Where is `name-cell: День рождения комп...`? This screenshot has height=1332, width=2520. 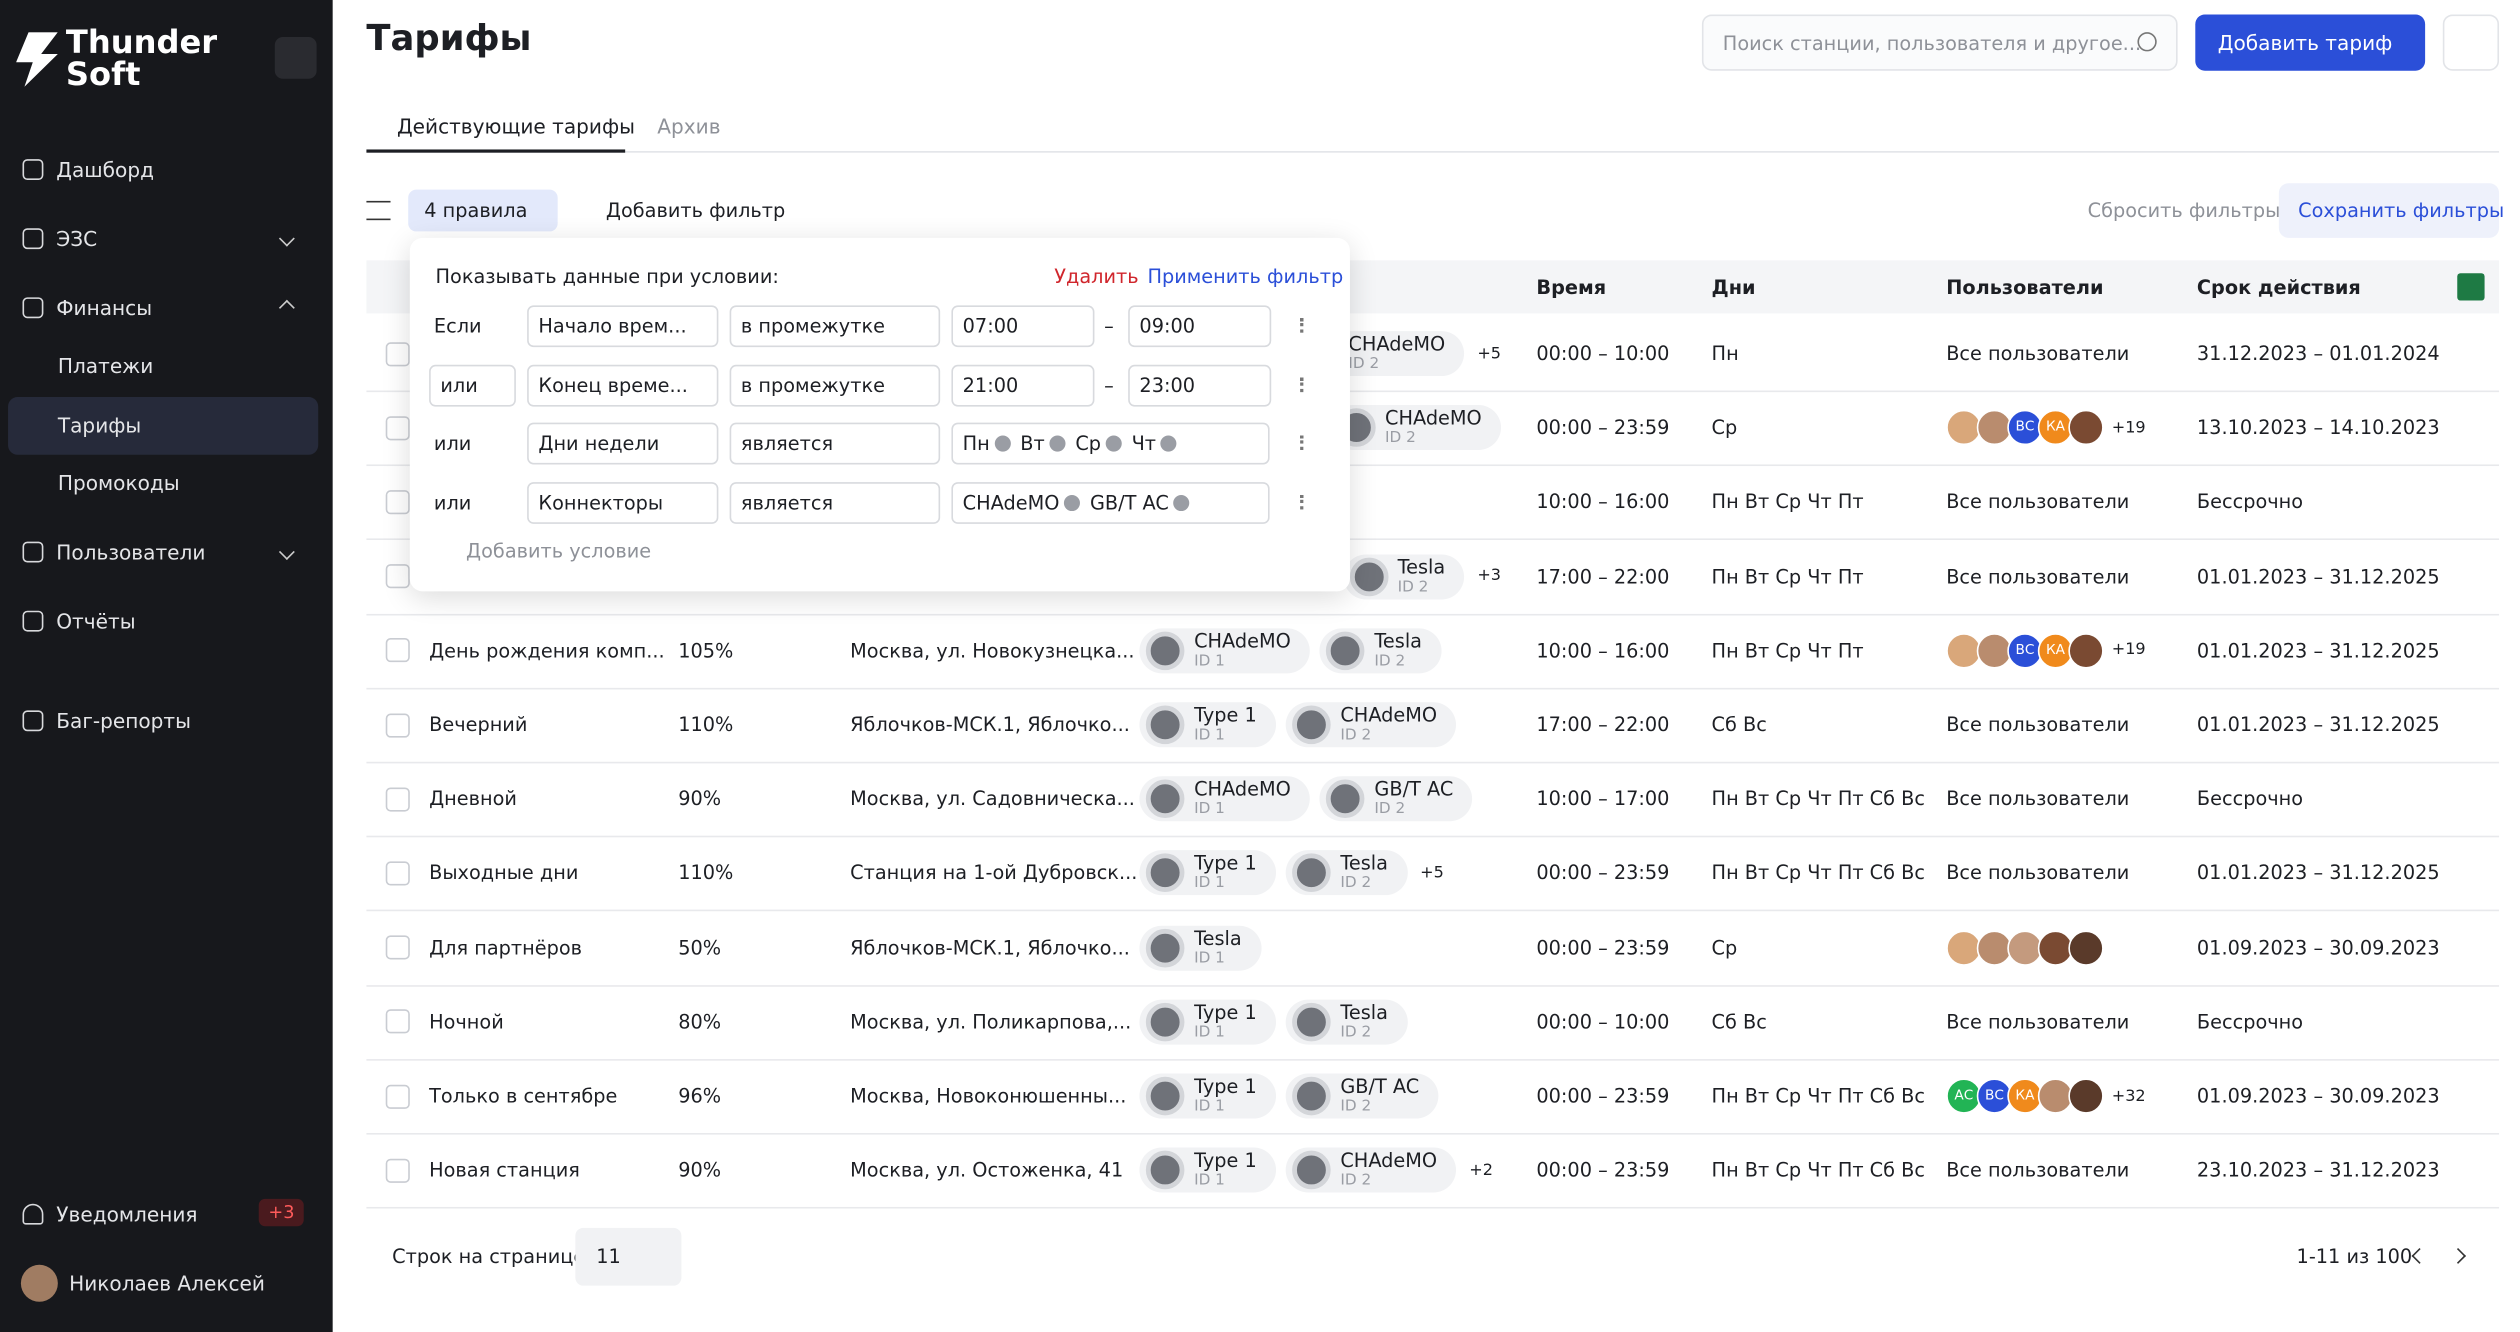 name-cell: День рождения комп... is located at coordinates (547, 651).